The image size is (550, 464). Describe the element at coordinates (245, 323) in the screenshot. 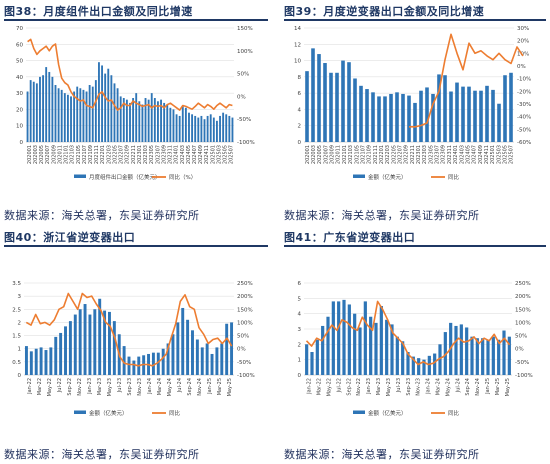

I see `y-right-tick-label: 100%` at that location.